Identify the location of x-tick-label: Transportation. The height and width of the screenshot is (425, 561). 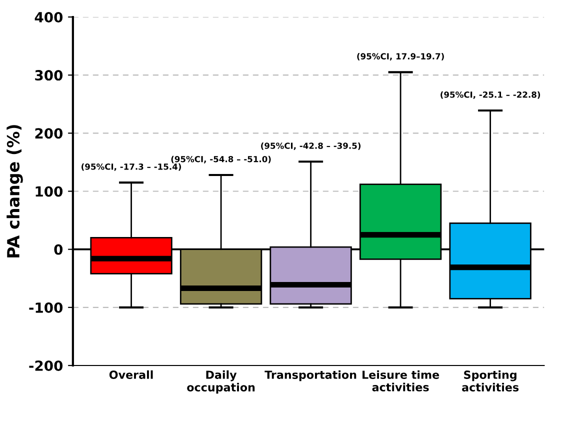
(310, 376).